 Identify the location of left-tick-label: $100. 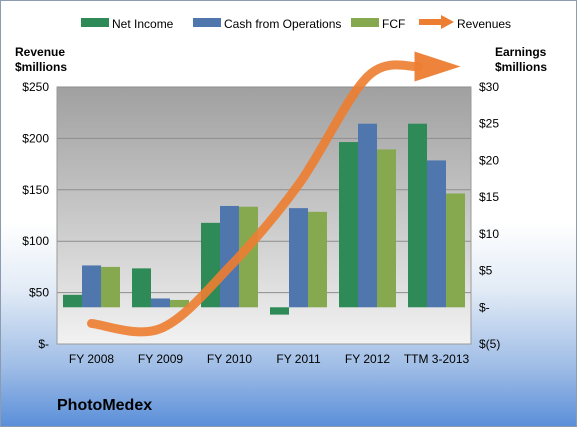
(35, 241).